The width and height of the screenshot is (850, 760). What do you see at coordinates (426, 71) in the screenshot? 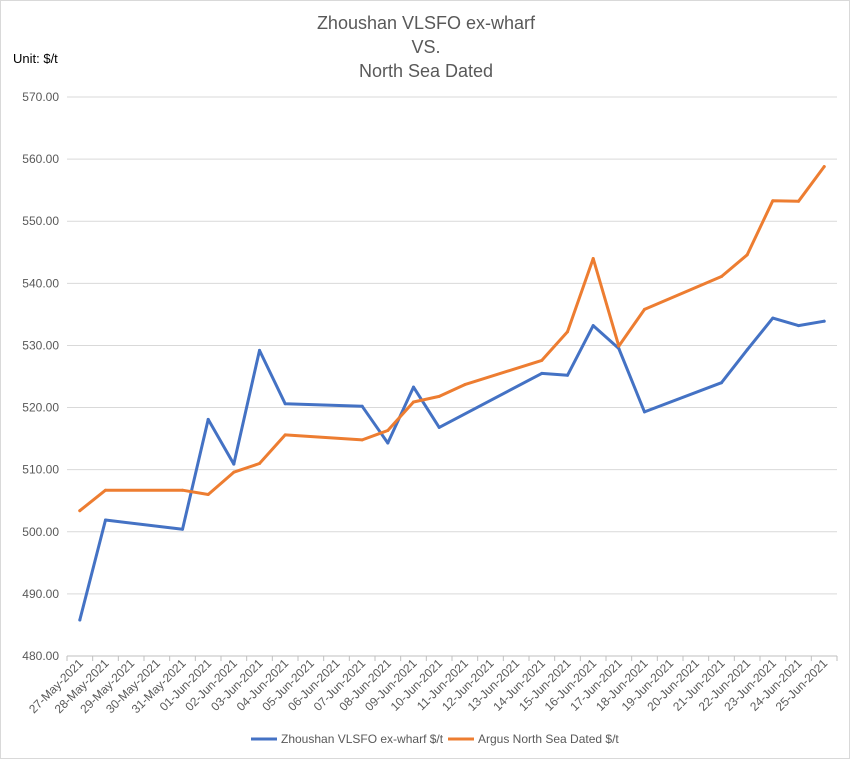
I see `title-line-3: North Sea Dated` at bounding box center [426, 71].